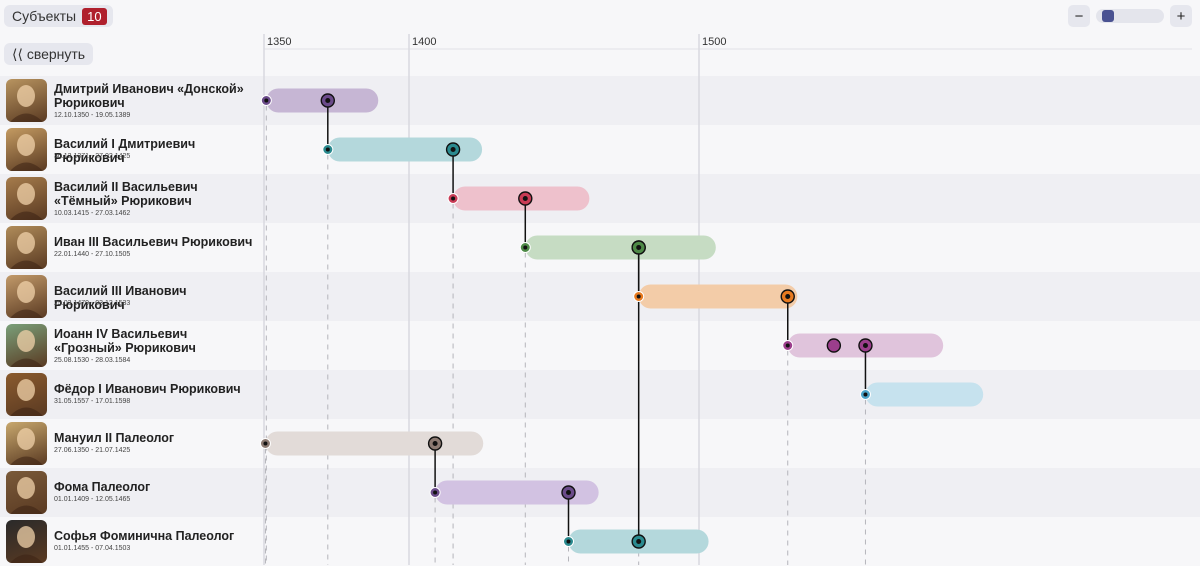  Describe the element at coordinates (1181, 16) in the screenshot. I see `zoom-in-button: +` at that location.